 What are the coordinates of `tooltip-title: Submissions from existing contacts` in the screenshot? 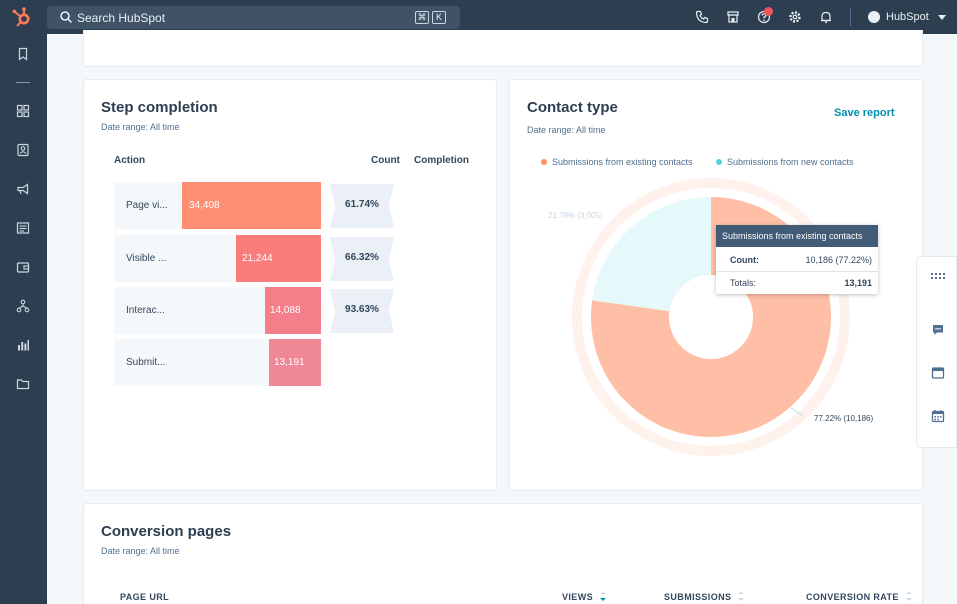 It's located at (797, 236).